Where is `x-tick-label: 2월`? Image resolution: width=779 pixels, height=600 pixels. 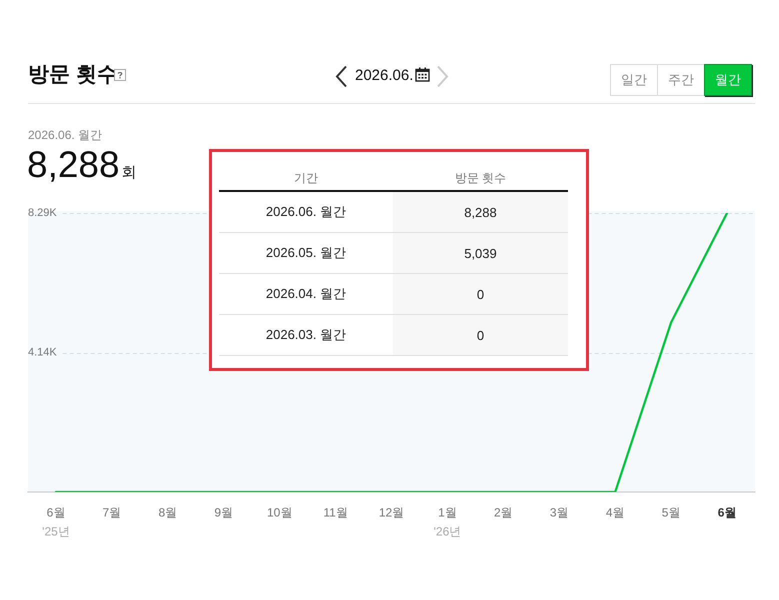
x-tick-label: 2월 is located at coordinates (503, 513).